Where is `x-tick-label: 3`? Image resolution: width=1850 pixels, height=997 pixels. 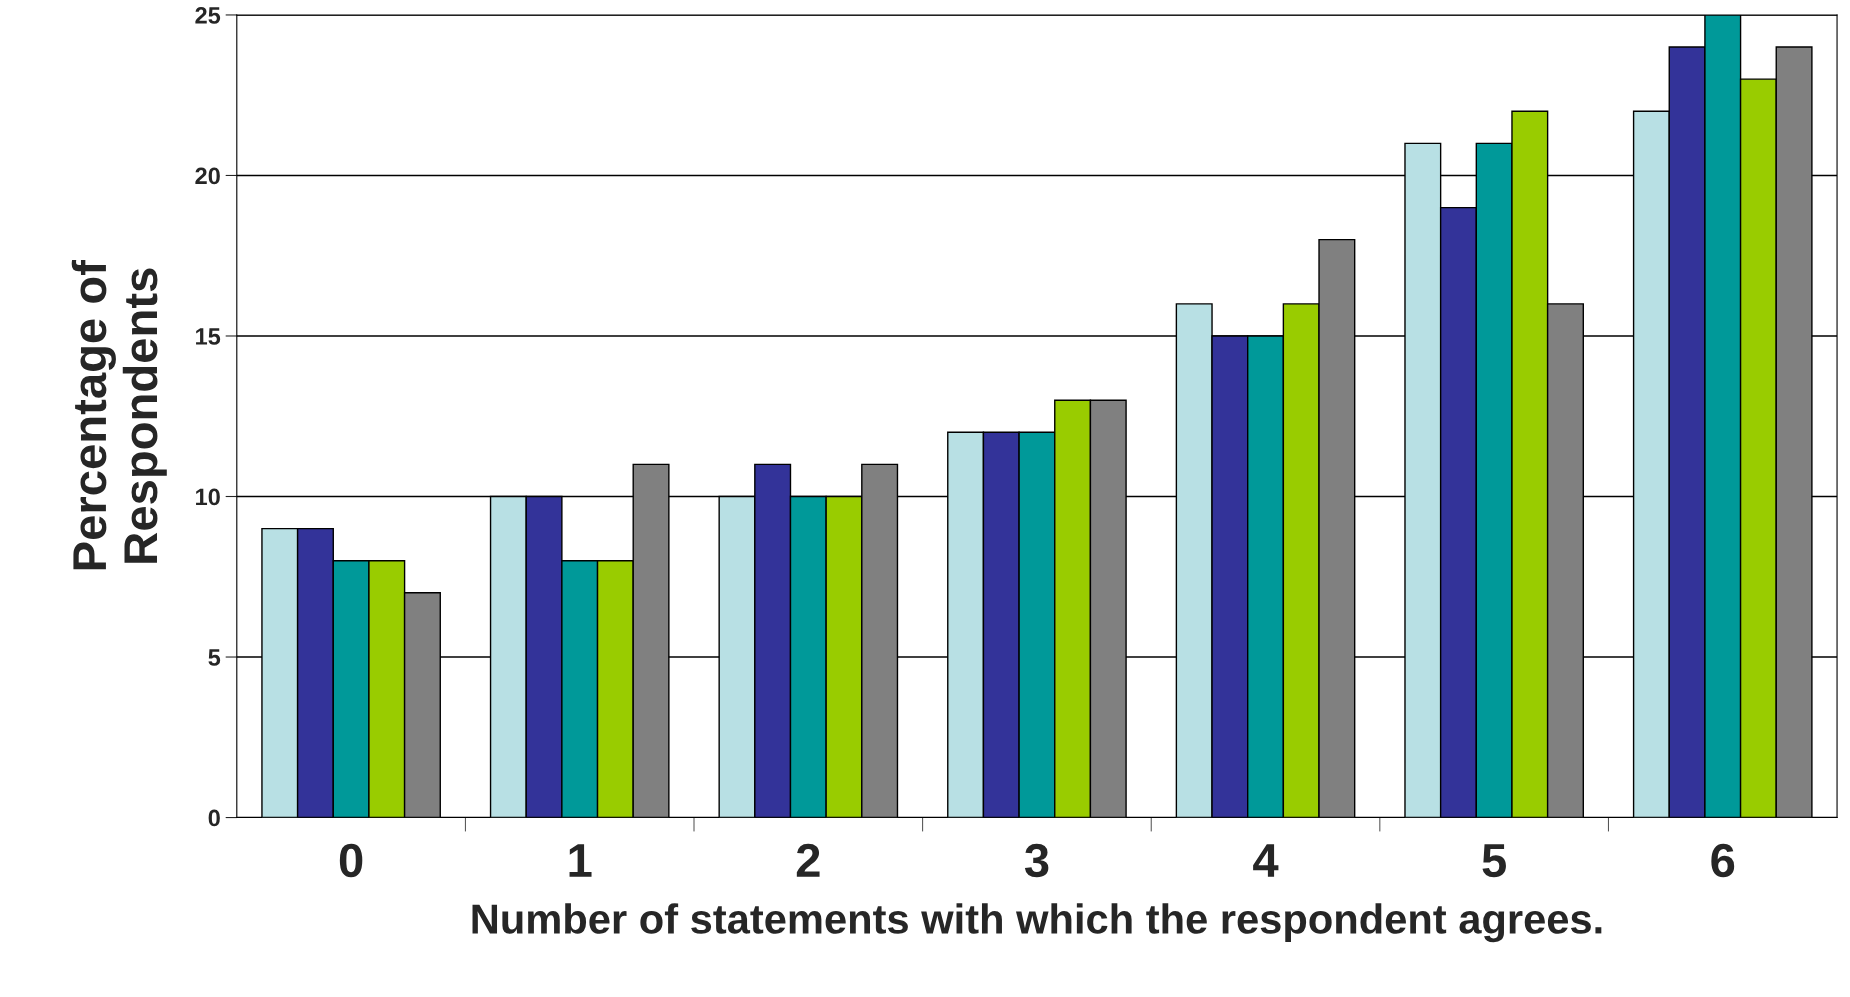
x-tick-label: 3 is located at coordinates (1036, 860).